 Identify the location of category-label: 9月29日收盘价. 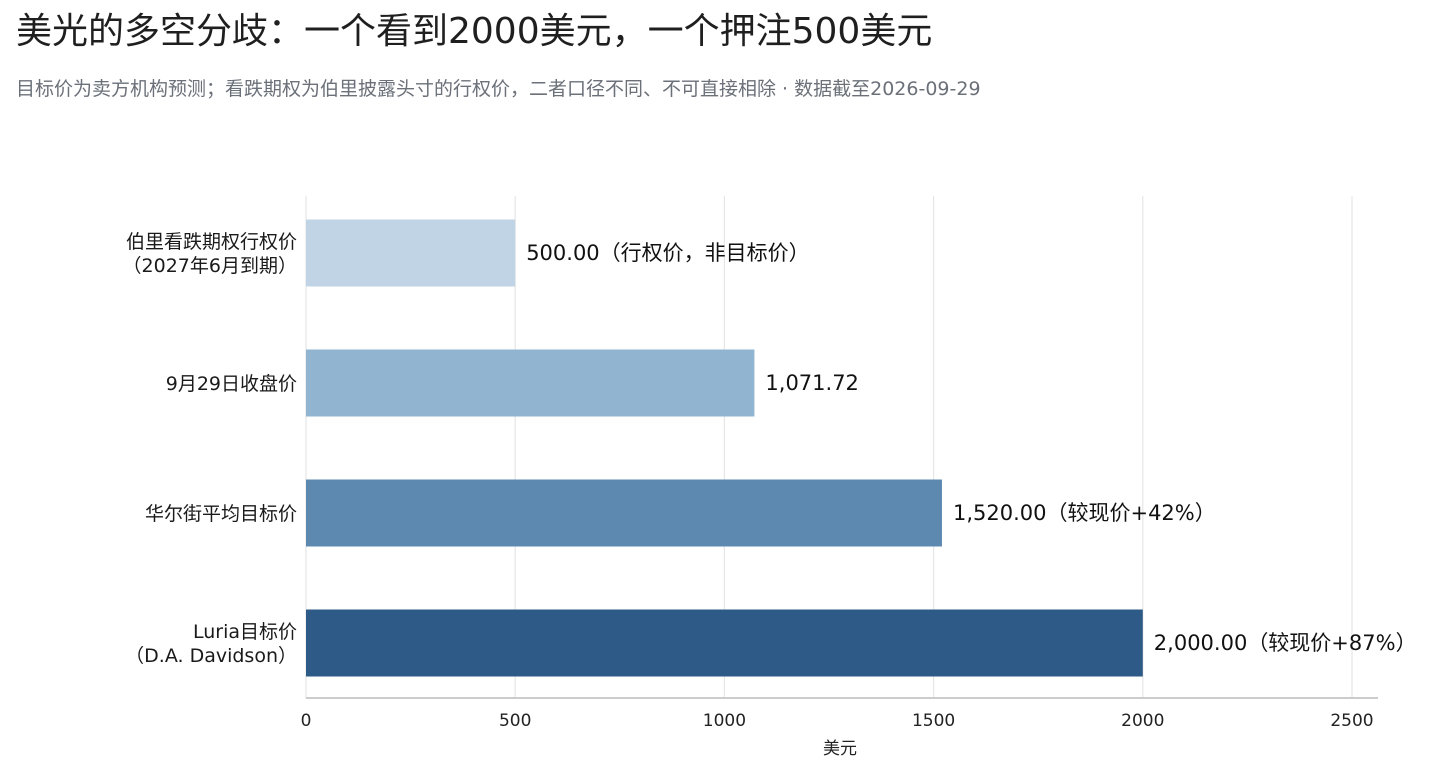
(231, 384).